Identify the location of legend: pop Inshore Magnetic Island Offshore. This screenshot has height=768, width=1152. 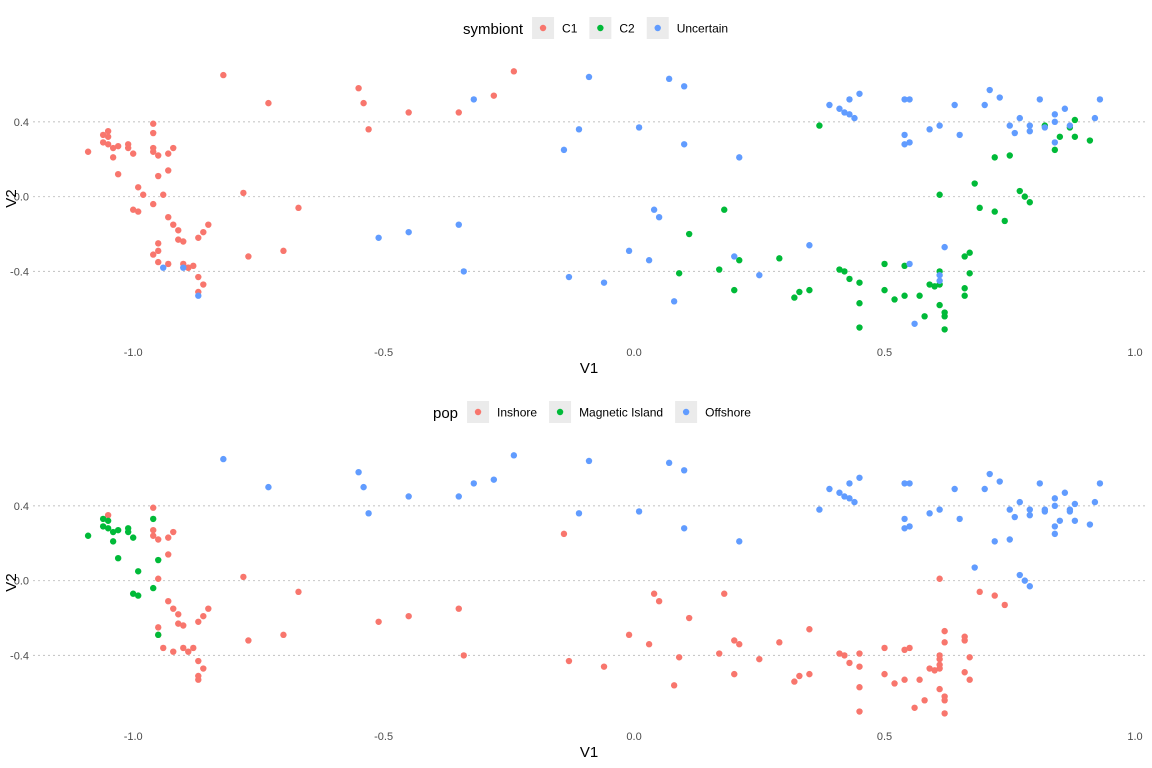
(592, 412).